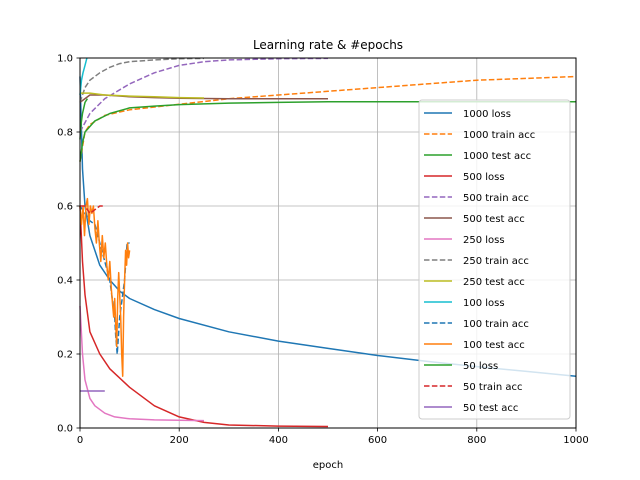  Describe the element at coordinates (84, 119) in the screenshot. I see `series-line-50-loss` at that location.